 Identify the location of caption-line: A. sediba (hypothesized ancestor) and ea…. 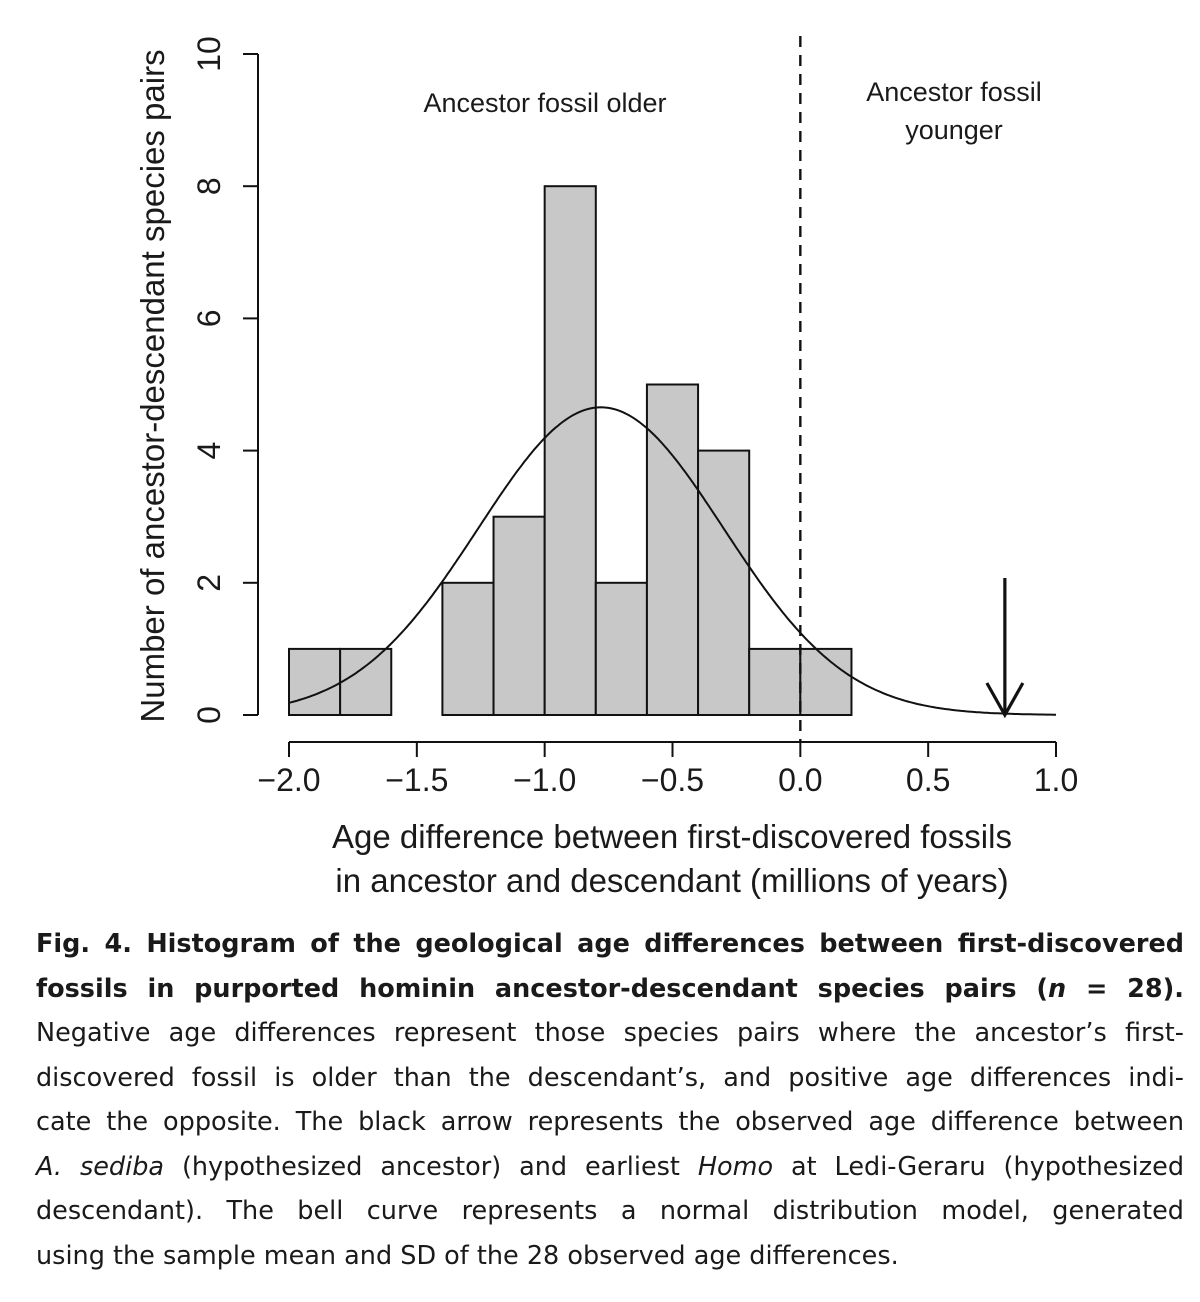
(610, 1167).